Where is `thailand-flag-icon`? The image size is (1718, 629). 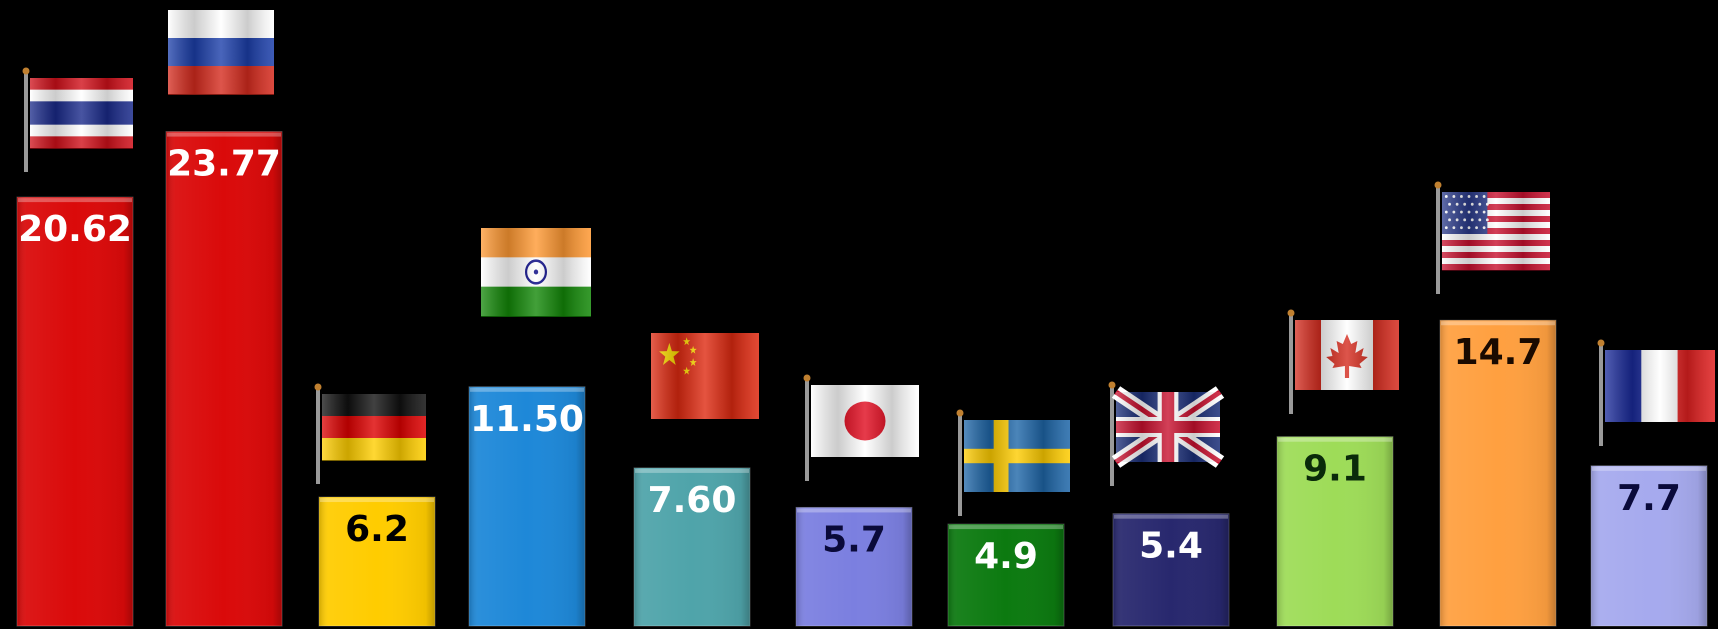 thailand-flag-icon is located at coordinates (77, 119).